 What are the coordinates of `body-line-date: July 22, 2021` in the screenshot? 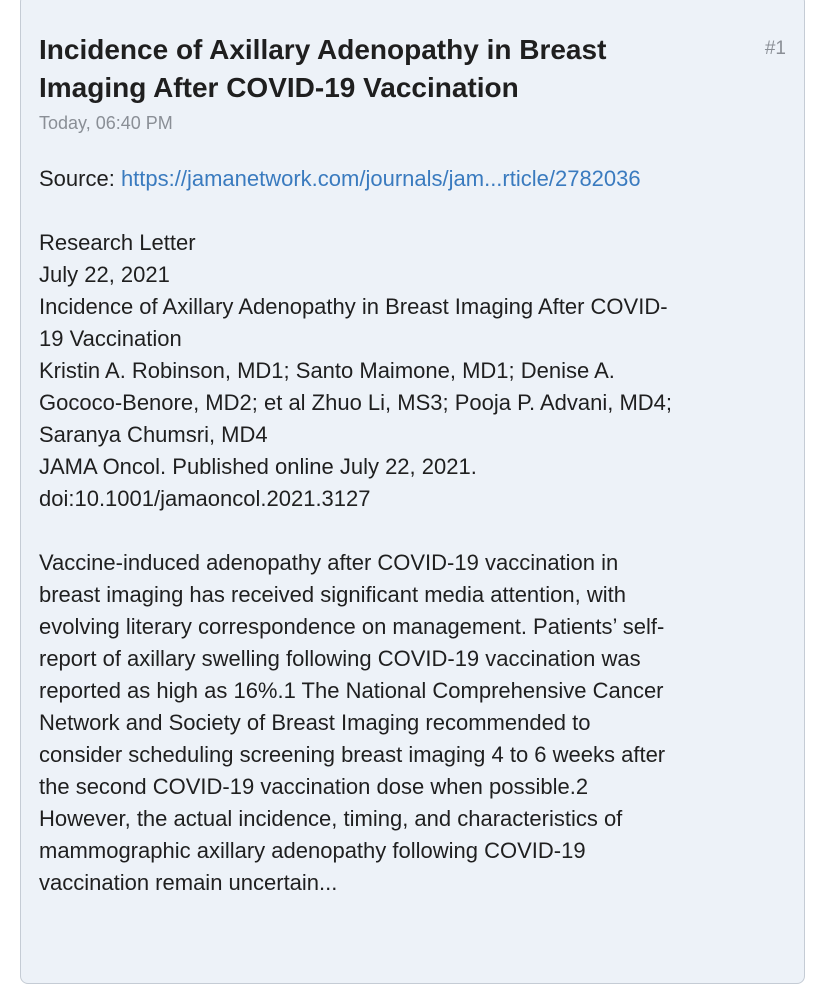 It's located at (104, 274).